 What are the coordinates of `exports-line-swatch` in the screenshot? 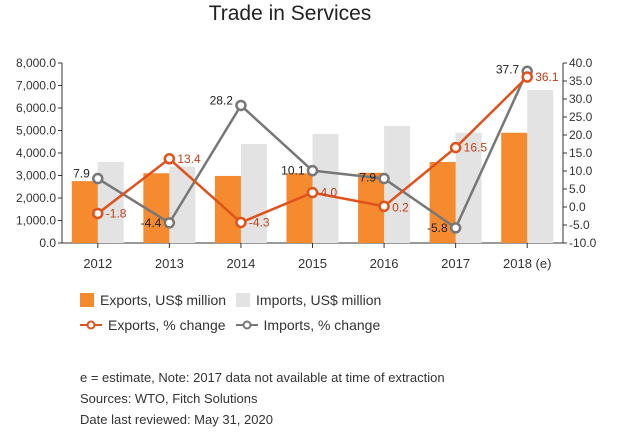 It's located at (91, 325).